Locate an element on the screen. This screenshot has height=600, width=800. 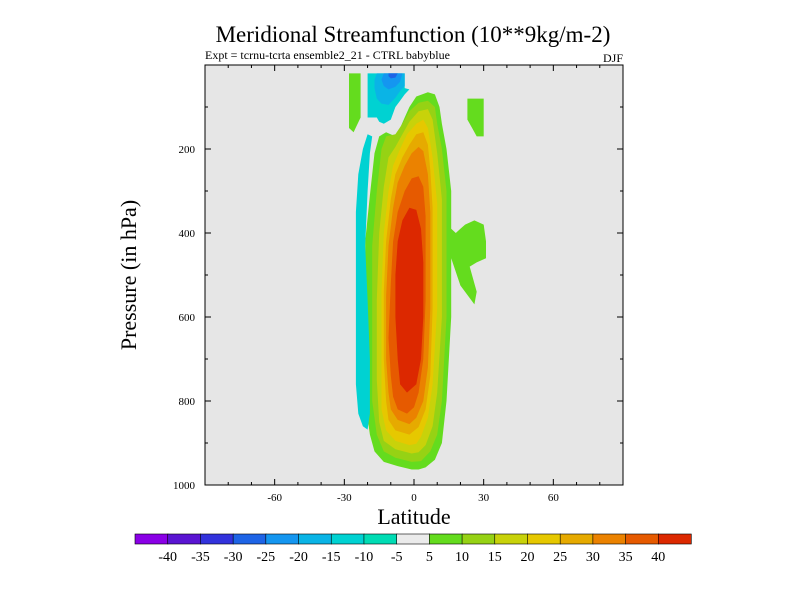
y-tick-label: 1000 is located at coordinates (184, 486).